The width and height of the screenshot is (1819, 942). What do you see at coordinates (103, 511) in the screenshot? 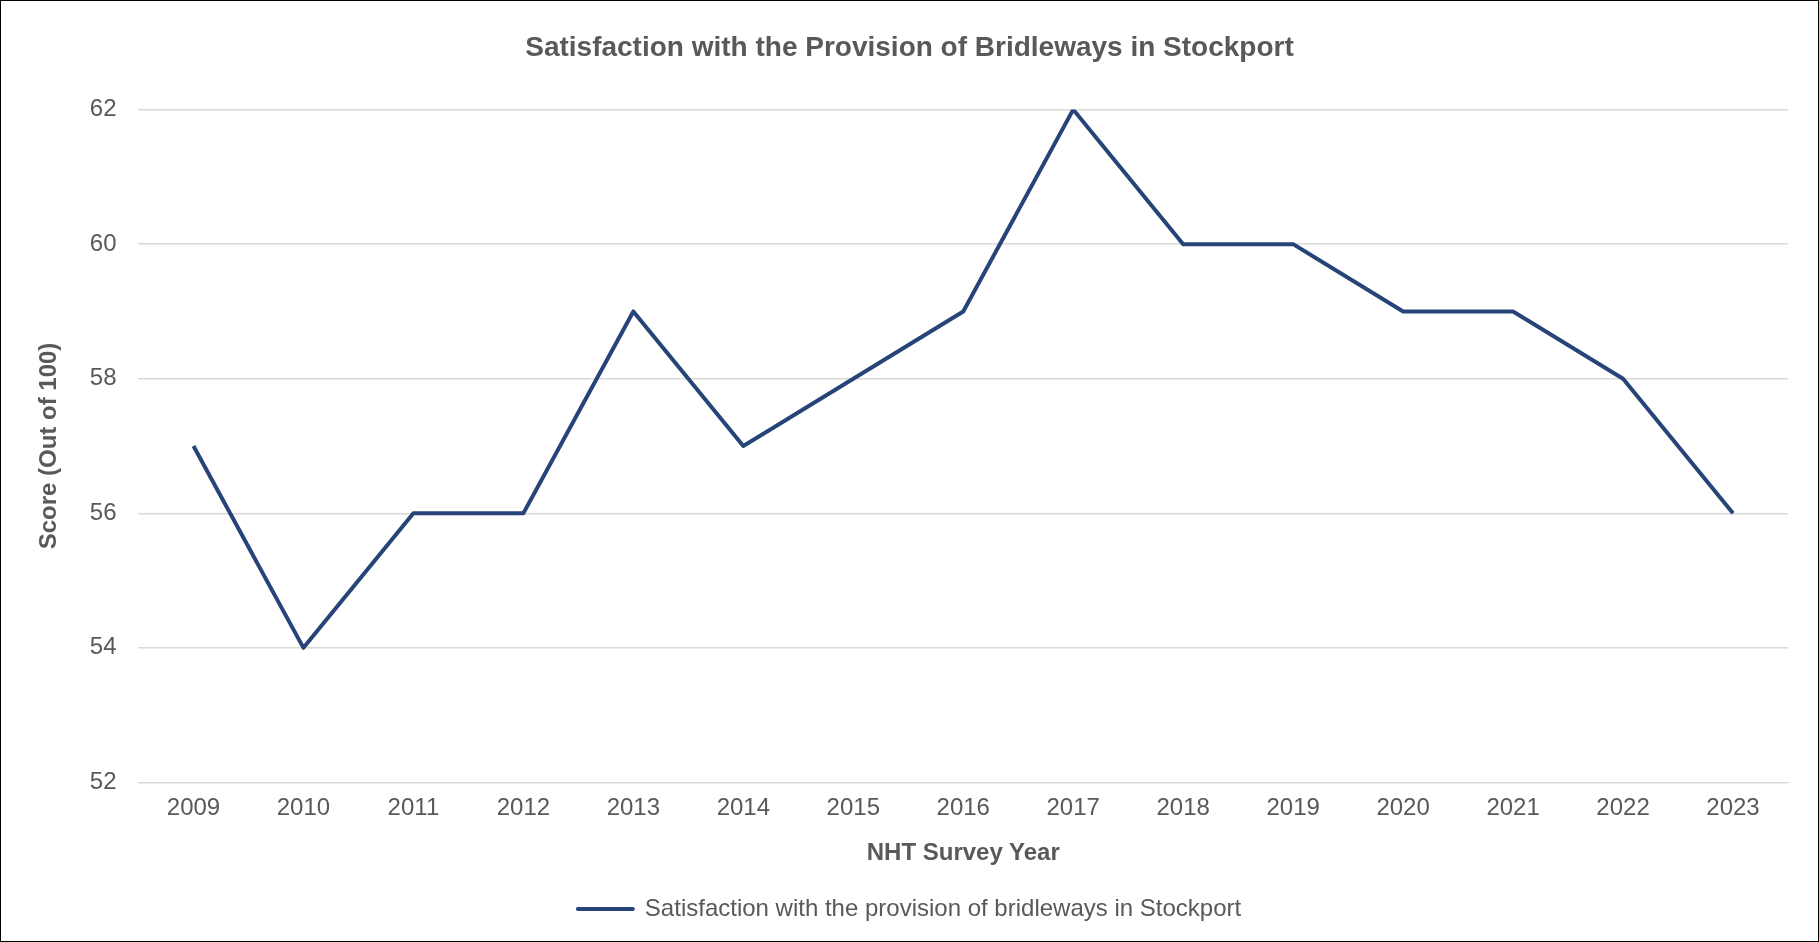
I see `y-tick-label: 56` at bounding box center [103, 511].